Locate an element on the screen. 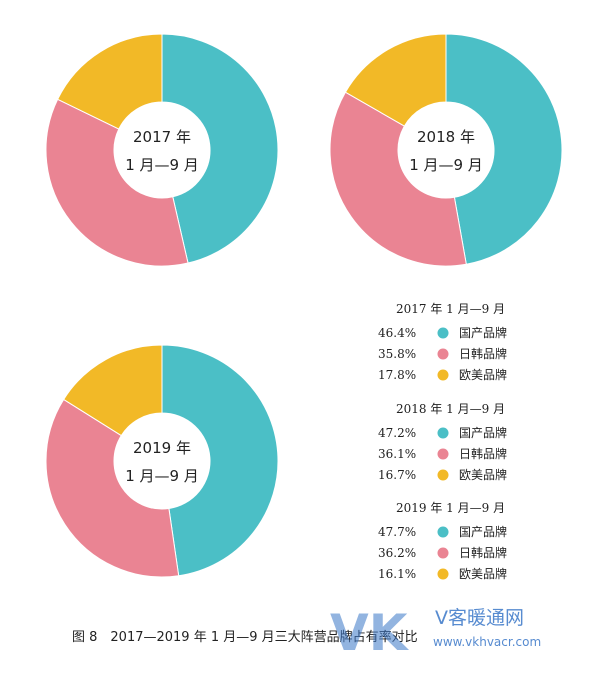 The height and width of the screenshot is (678, 600). legend-percent: 36.1% is located at coordinates (397, 454).